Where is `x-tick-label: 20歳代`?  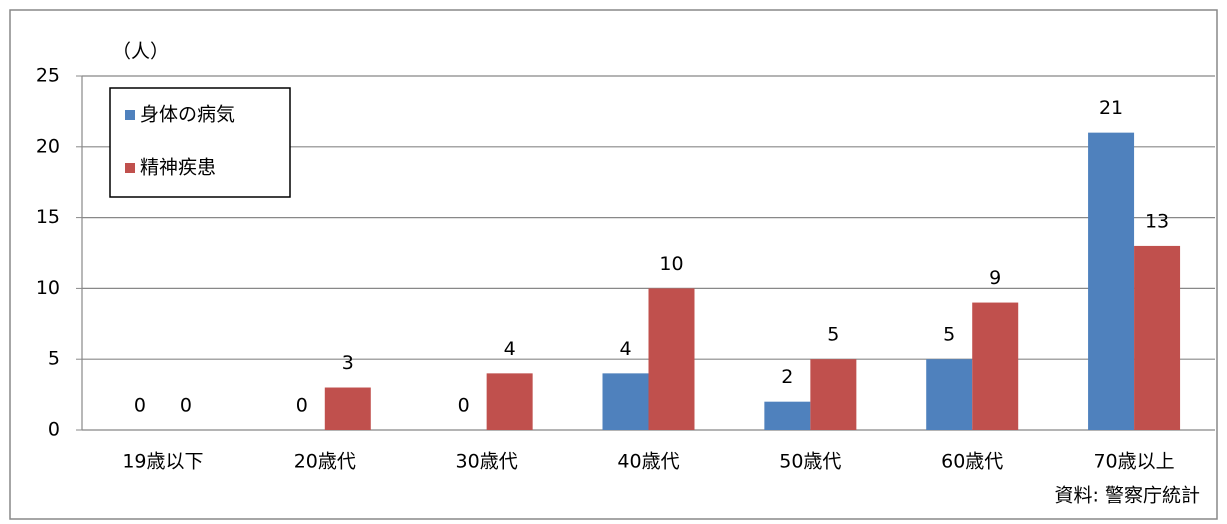 x-tick-label: 20歳代 is located at coordinates (325, 462).